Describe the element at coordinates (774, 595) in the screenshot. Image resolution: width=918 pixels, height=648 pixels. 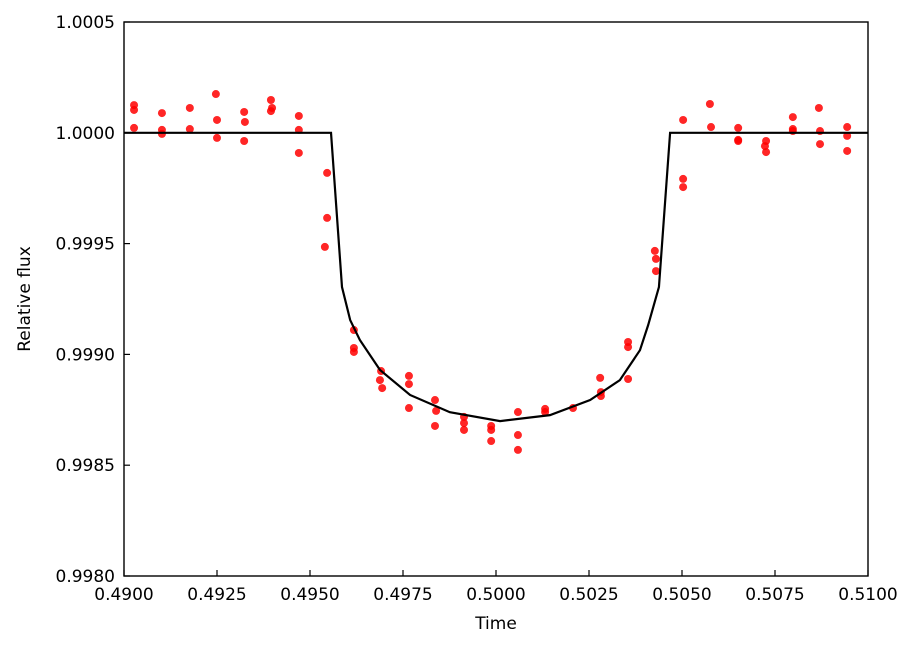
I see `x-tick-label: 0.5075` at that location.